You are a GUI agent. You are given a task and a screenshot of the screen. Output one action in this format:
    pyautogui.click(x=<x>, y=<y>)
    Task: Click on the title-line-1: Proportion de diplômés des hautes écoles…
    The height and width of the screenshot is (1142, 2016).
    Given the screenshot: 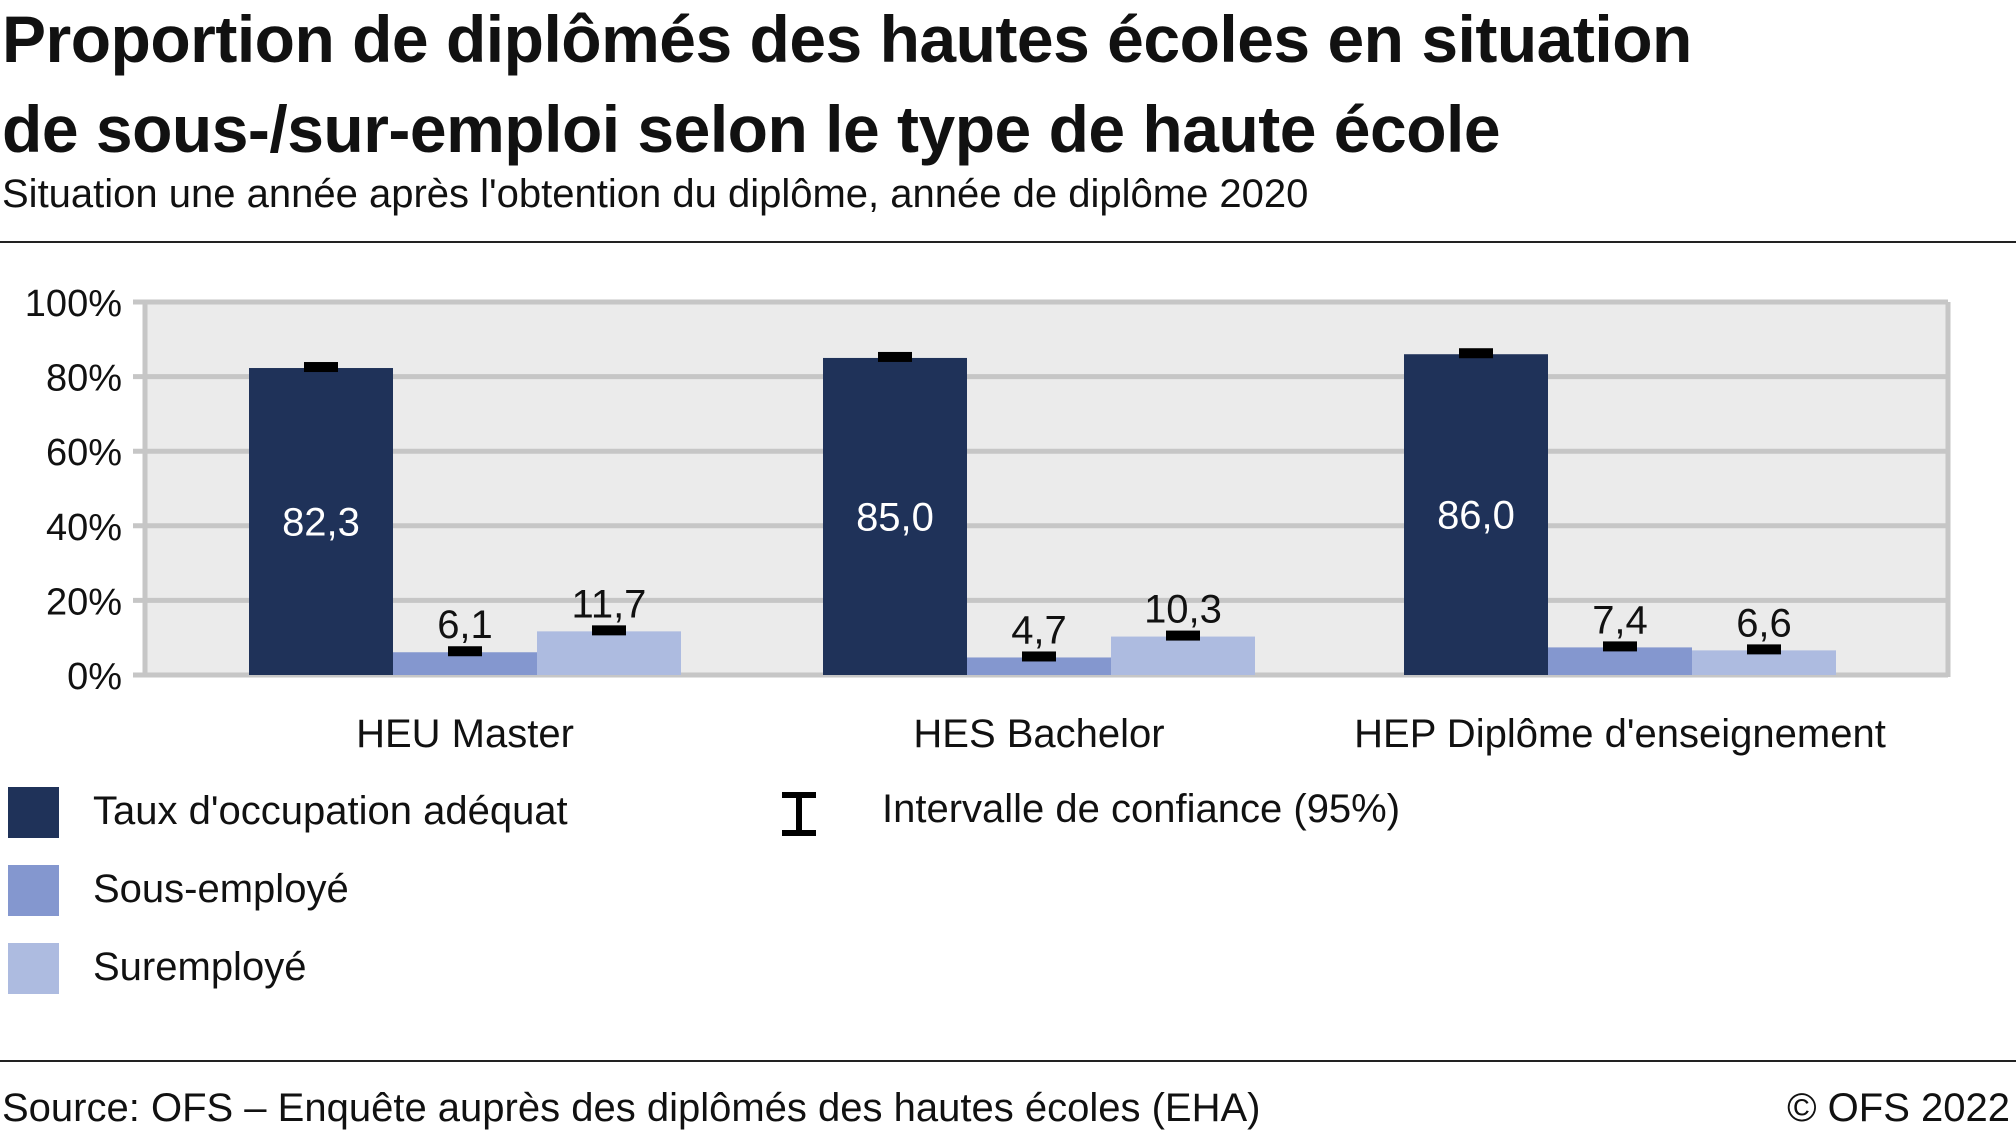 What is the action you would take?
    pyautogui.click(x=847, y=39)
    